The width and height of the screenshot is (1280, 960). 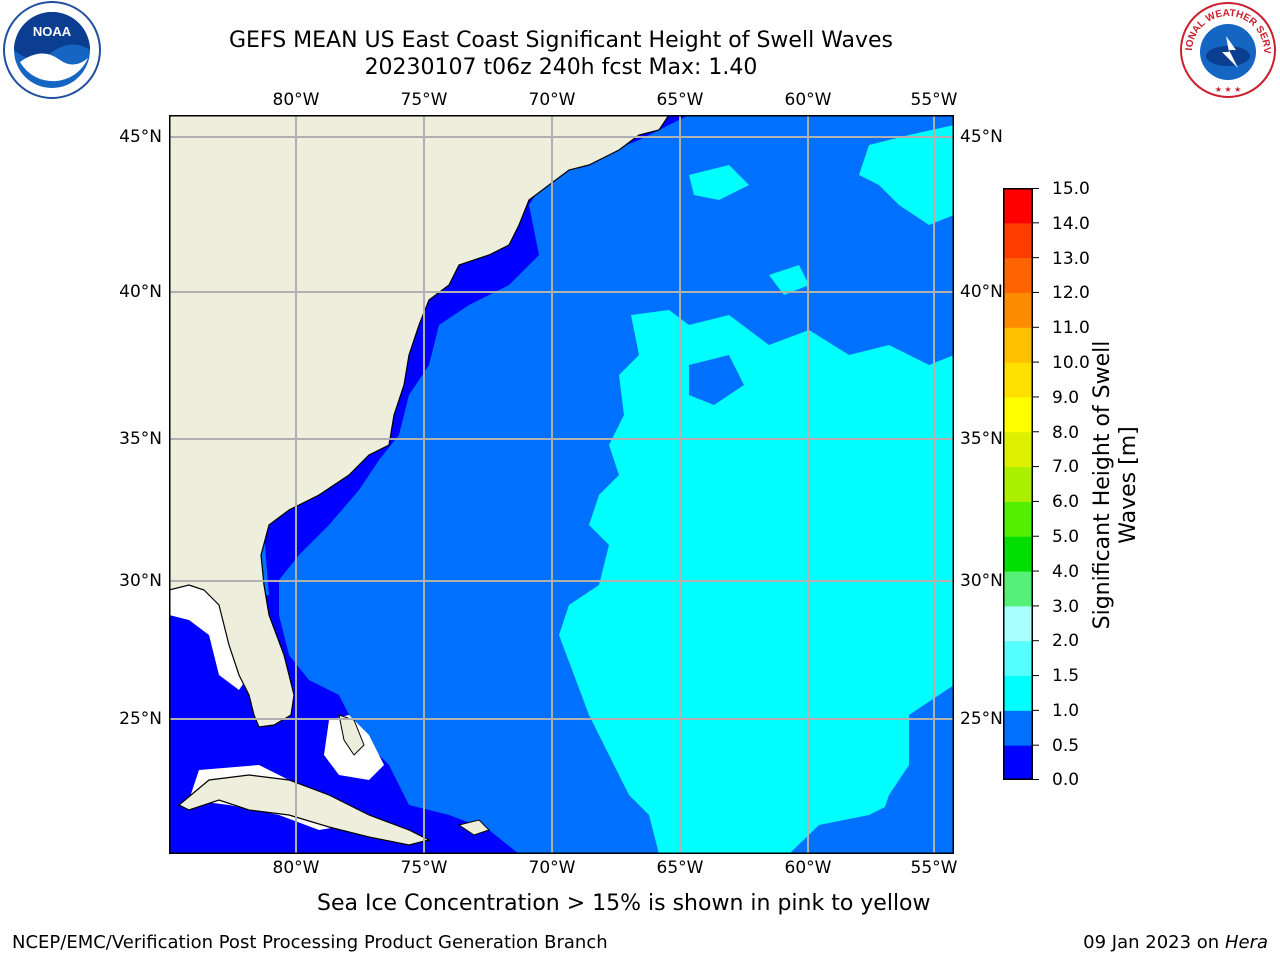 I want to click on colorbar-tick-14: 12.0, so click(x=1071, y=293).